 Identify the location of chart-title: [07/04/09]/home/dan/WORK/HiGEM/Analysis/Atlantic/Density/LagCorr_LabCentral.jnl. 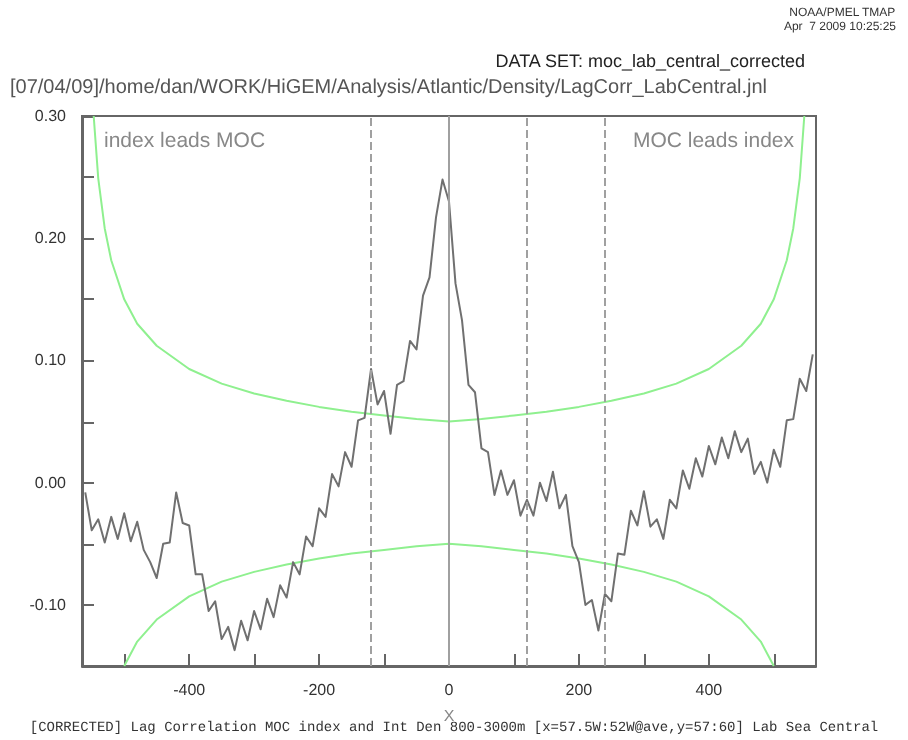
(389, 88).